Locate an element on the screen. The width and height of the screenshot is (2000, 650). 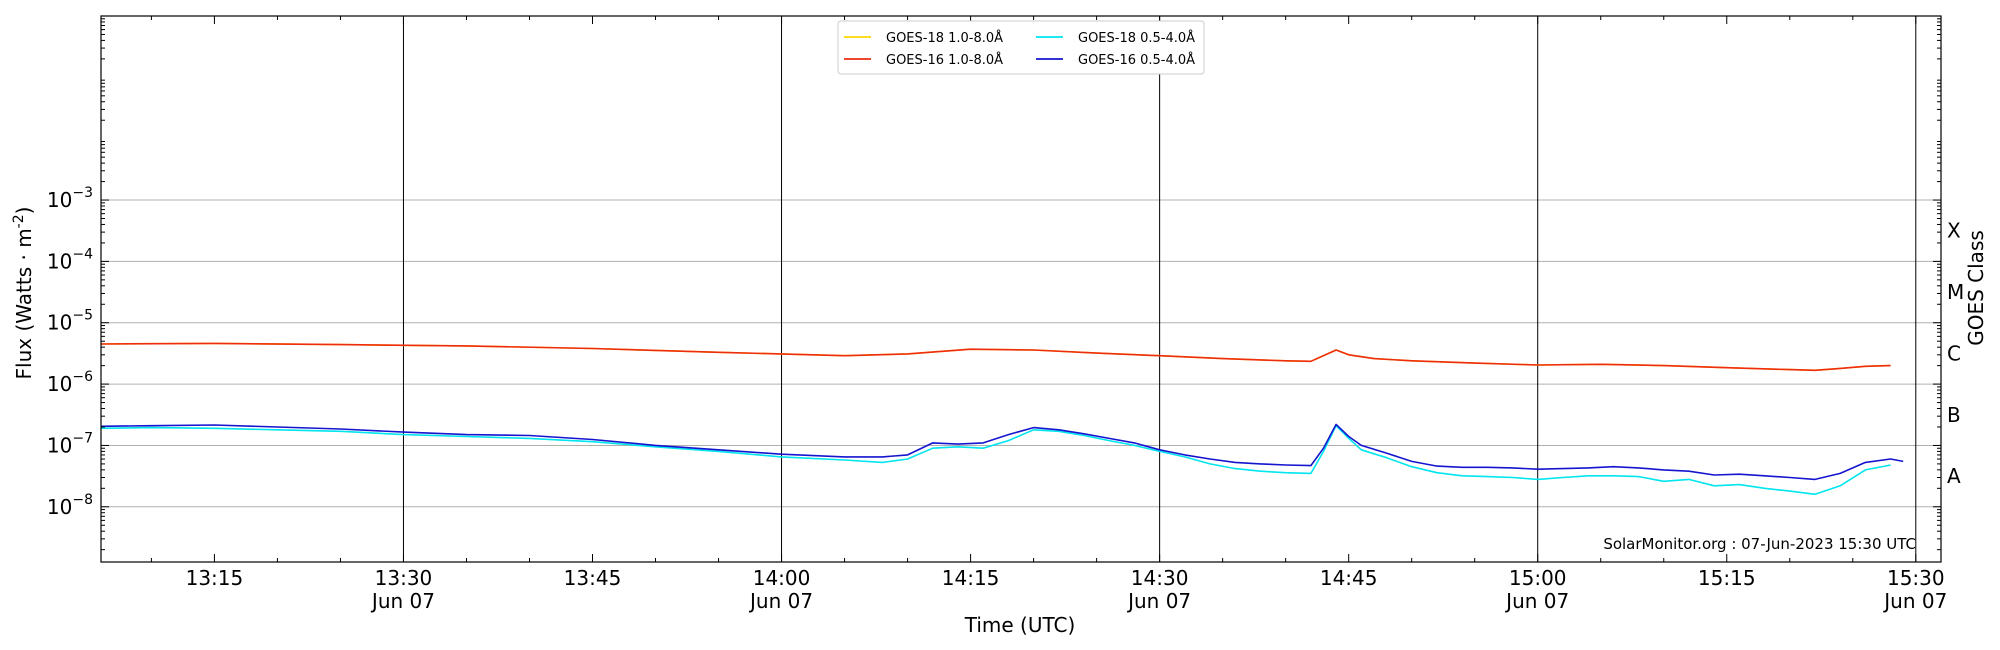
goes-class-label: A is located at coordinates (1954, 476).